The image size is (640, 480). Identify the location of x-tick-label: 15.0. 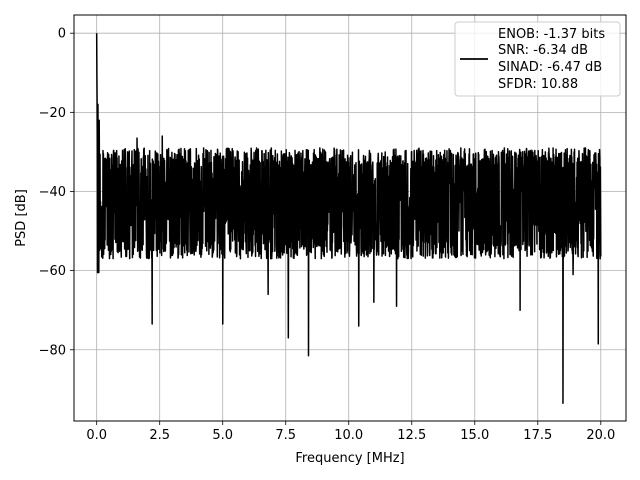
(474, 435).